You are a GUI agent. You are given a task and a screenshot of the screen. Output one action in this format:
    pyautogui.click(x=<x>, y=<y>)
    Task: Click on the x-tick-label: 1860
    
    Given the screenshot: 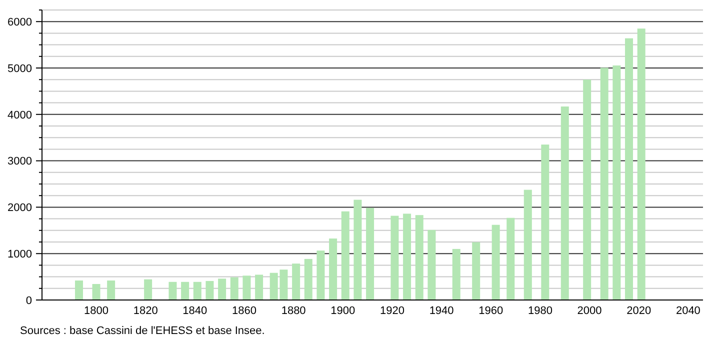 What is the action you would take?
    pyautogui.click(x=244, y=311)
    